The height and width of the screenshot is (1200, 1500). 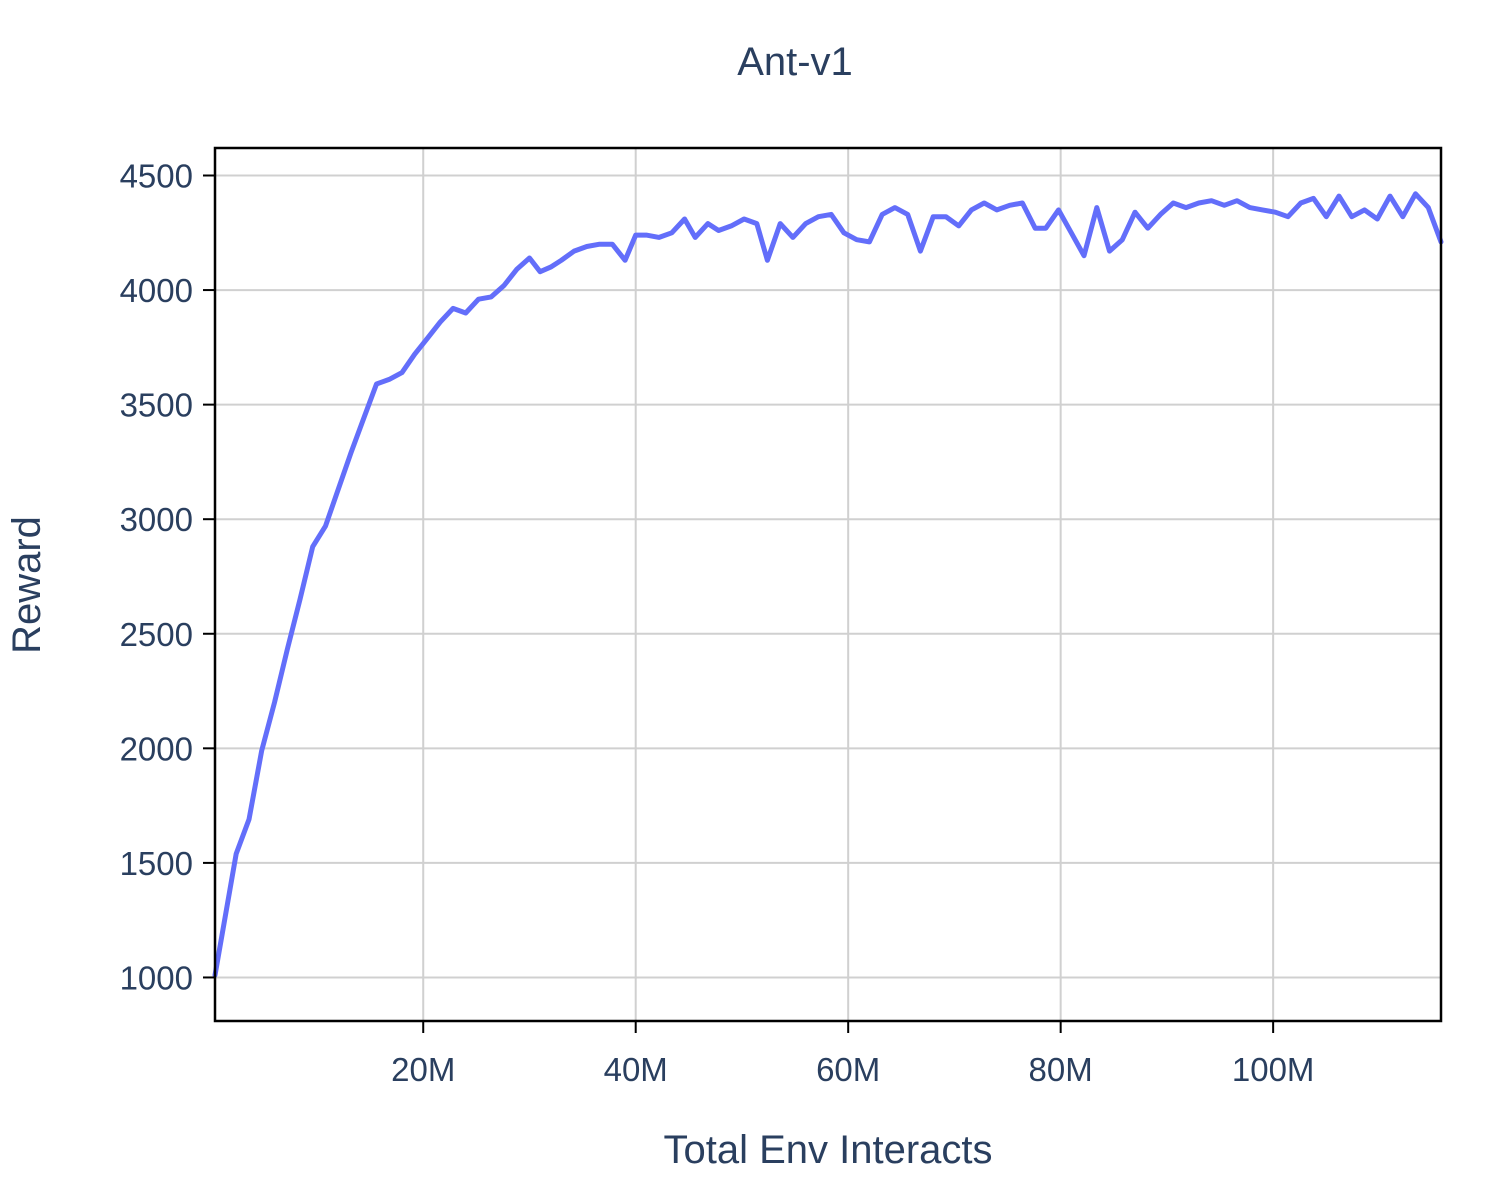 I want to click on y-tick-label: 4000, so click(x=156, y=290).